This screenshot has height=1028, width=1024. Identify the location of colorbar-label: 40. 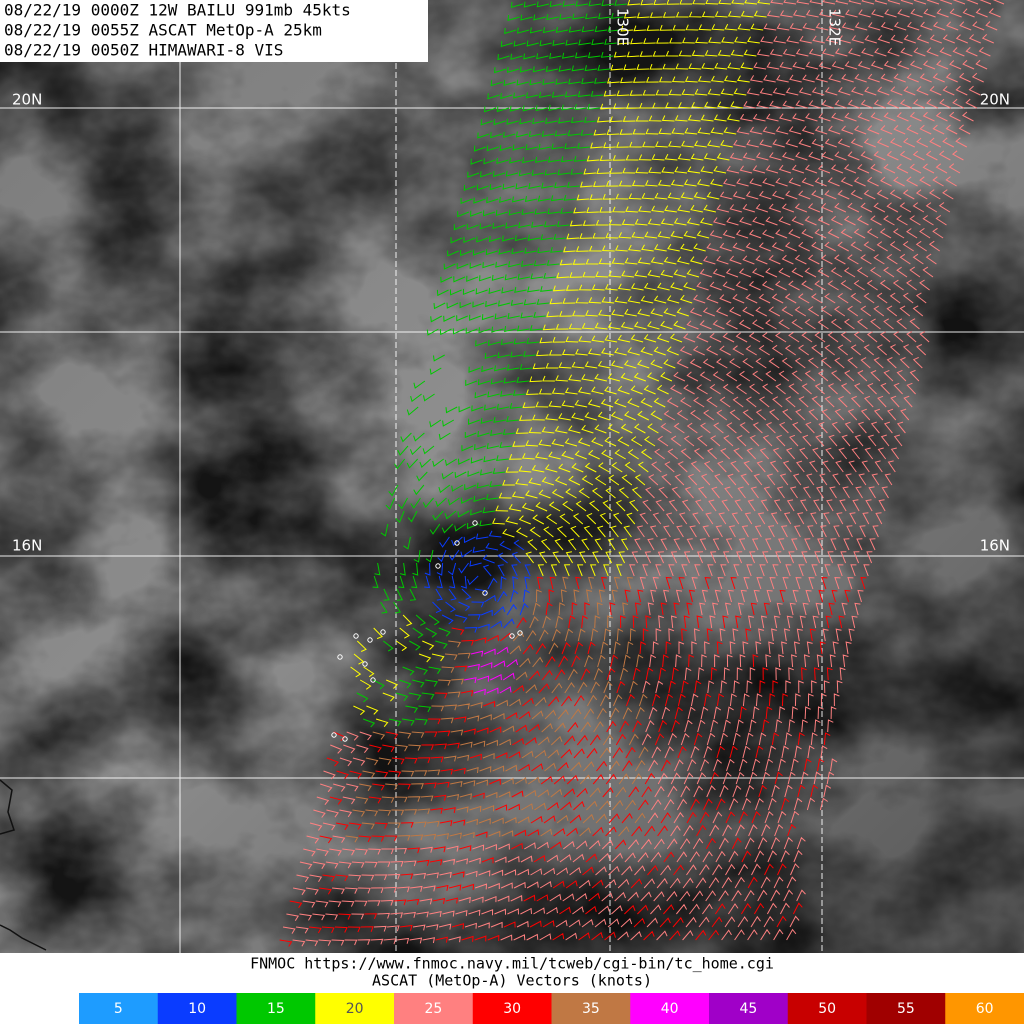
(670, 1009).